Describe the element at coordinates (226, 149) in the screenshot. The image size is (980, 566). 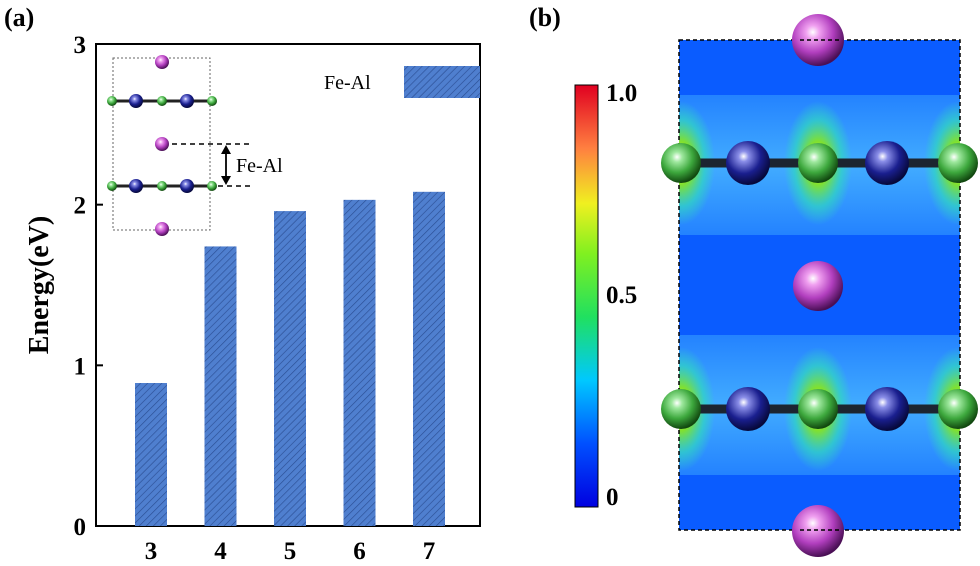
I see `arrow-head-up` at that location.